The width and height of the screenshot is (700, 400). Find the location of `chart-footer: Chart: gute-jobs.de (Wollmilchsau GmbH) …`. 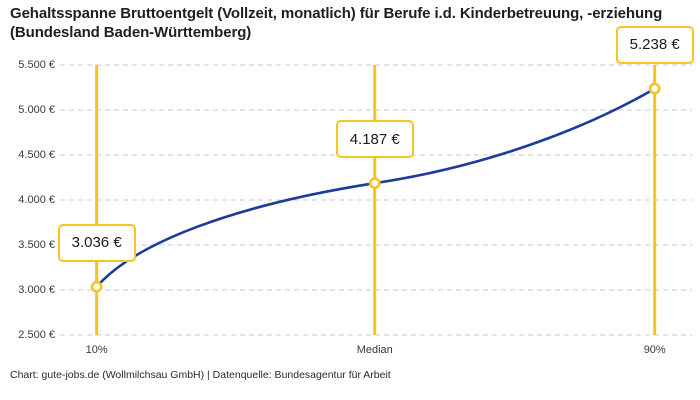

chart-footer: Chart: gute-jobs.de (Wollmilchsau GmbH) … is located at coordinates (200, 375).